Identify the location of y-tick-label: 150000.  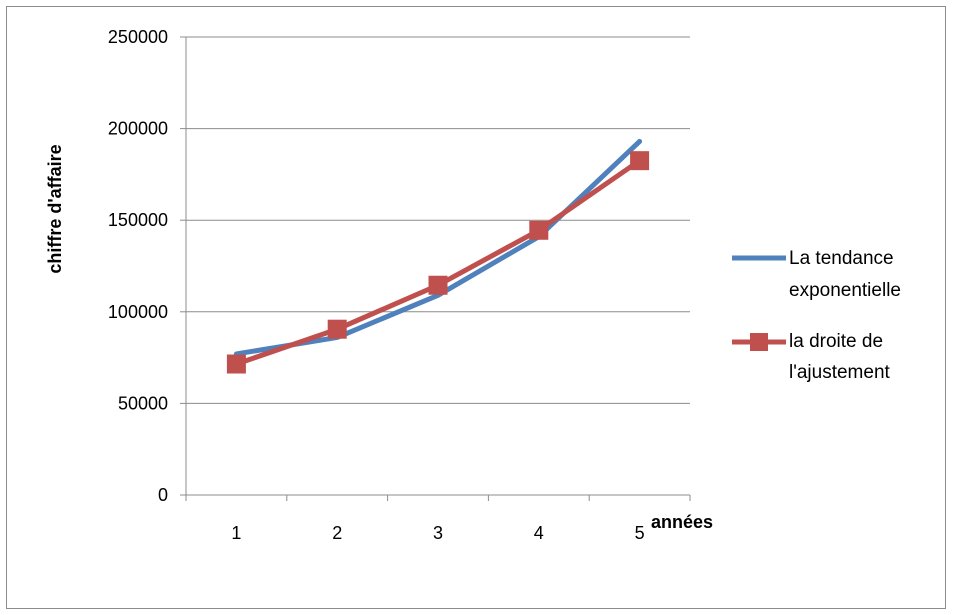
(138, 220).